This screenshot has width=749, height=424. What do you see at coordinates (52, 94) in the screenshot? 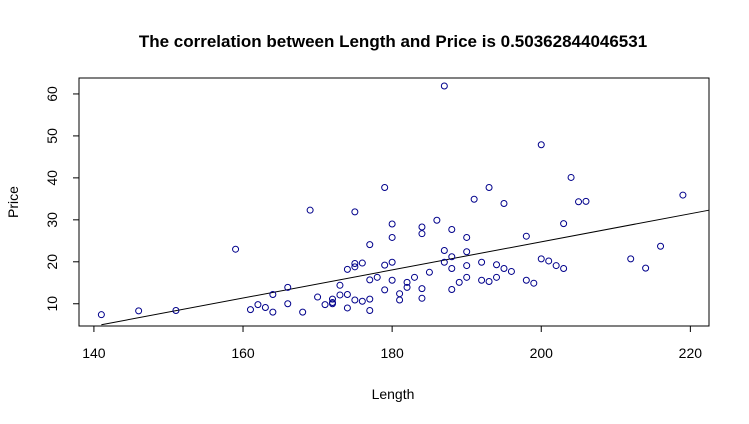
I see `y-tick-label: 60` at bounding box center [52, 94].